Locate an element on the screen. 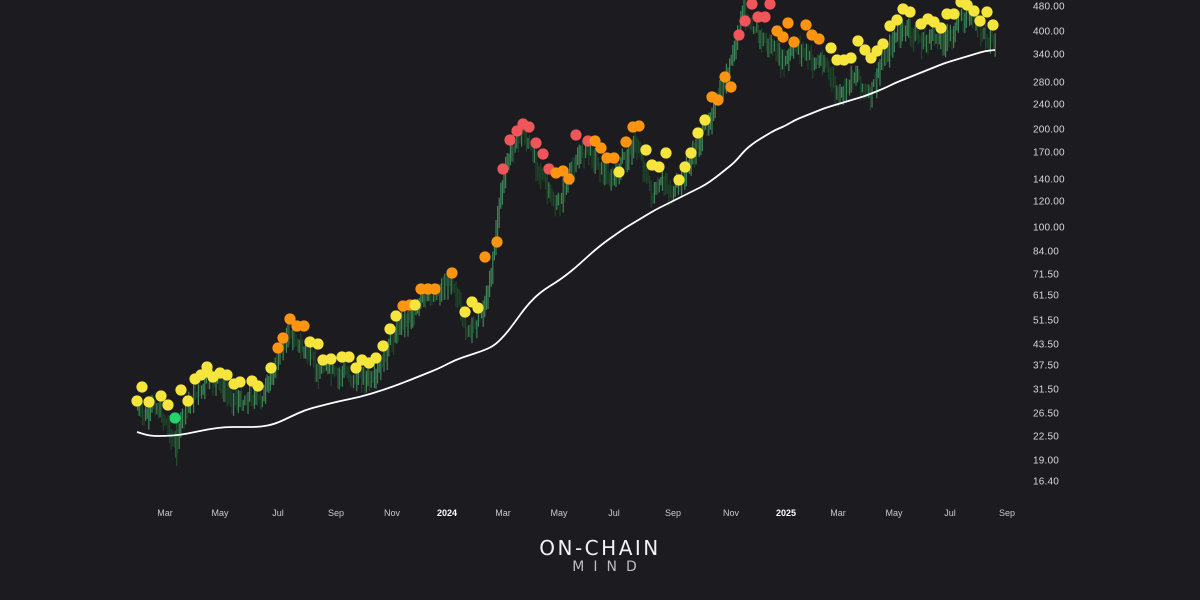  y-tick-label: 240.00 is located at coordinates (1049, 105).